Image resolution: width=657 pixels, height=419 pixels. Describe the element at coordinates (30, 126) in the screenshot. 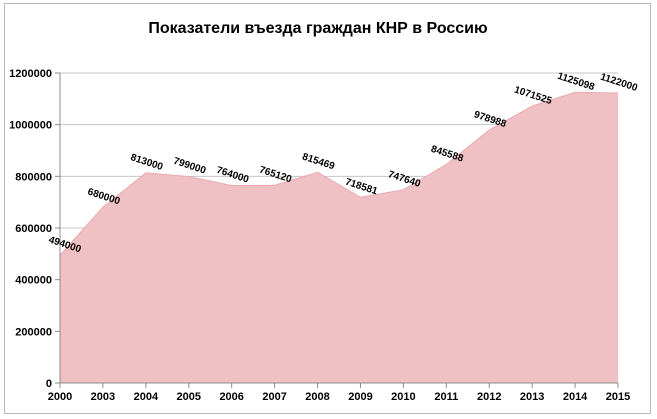

I see `y-tick-label: 1000000` at that location.